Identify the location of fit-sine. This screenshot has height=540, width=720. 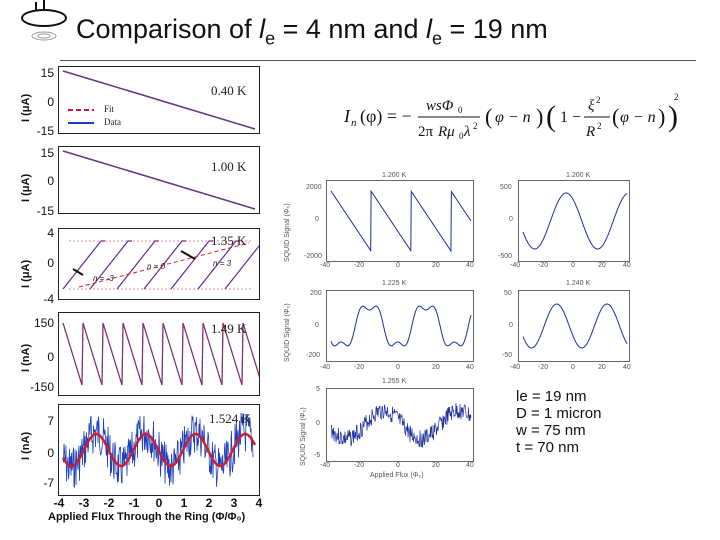
(159, 450).